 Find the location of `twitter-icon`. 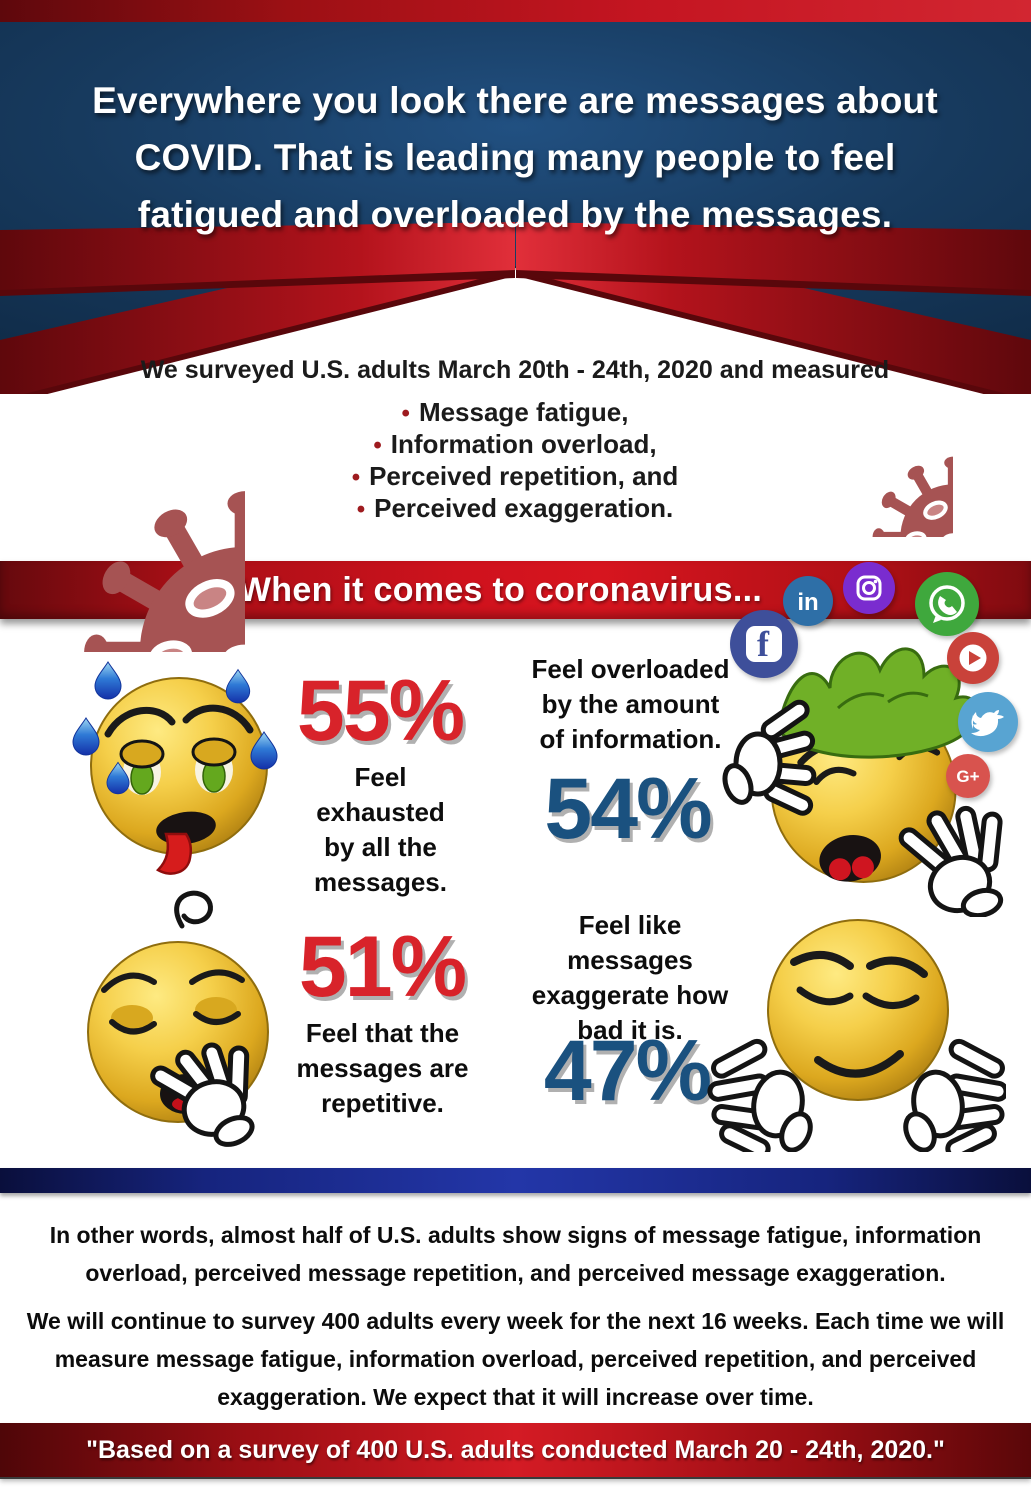

twitter-icon is located at coordinates (988, 724).